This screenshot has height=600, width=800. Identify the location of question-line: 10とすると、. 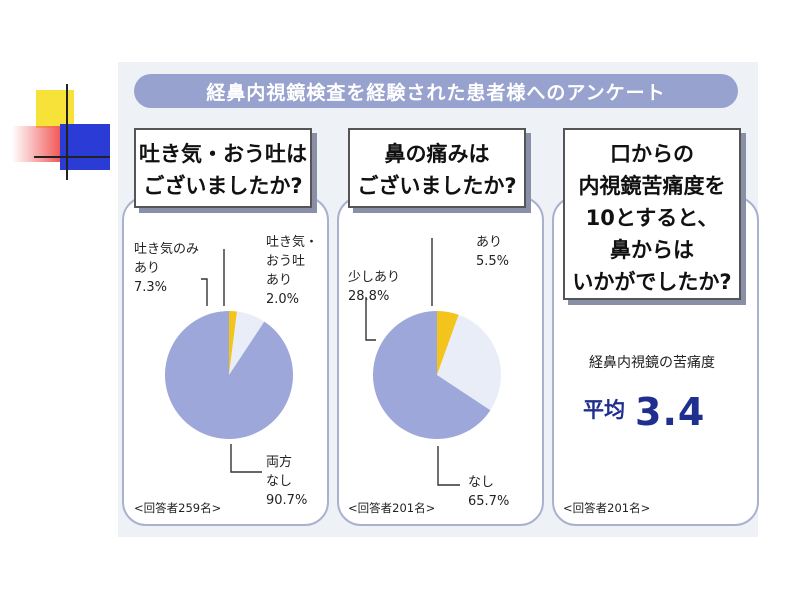
(652, 218).